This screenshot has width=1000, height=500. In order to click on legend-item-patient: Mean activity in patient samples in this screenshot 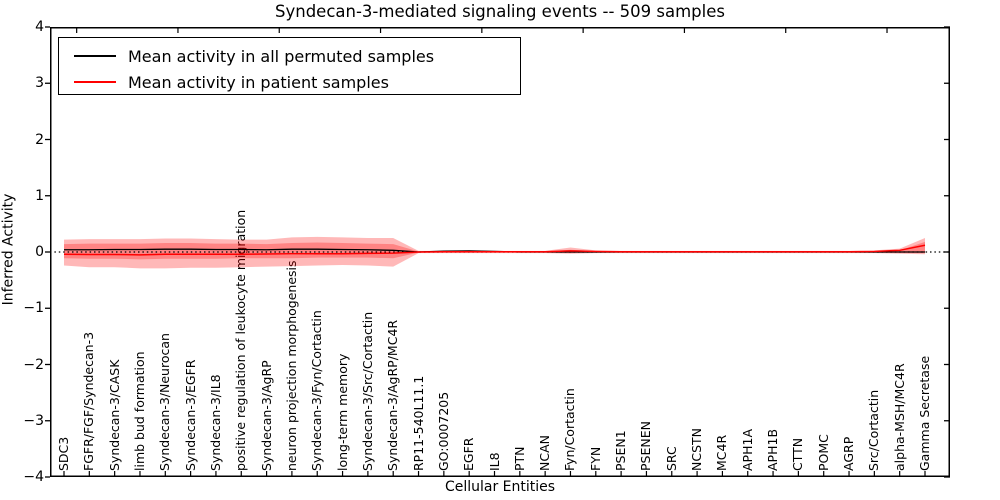, I will do `click(289, 82)`.